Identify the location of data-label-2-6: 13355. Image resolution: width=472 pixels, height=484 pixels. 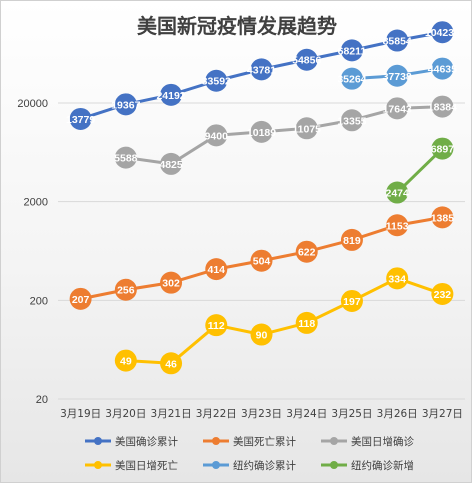
(351, 121).